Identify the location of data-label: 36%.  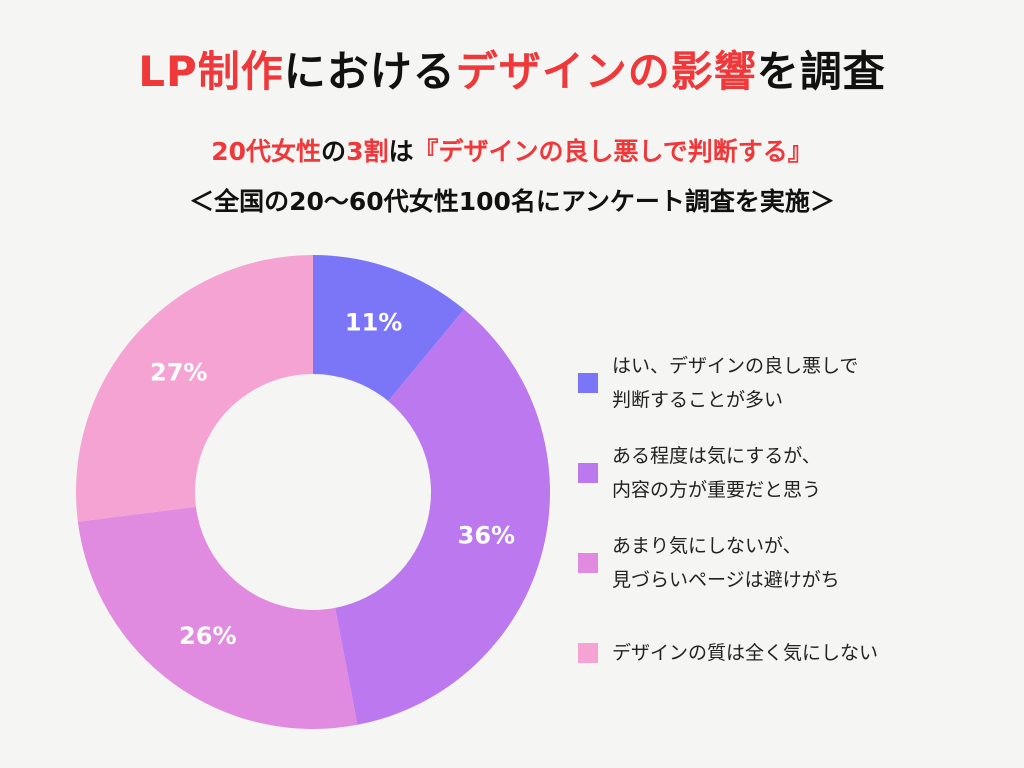
(486, 536).